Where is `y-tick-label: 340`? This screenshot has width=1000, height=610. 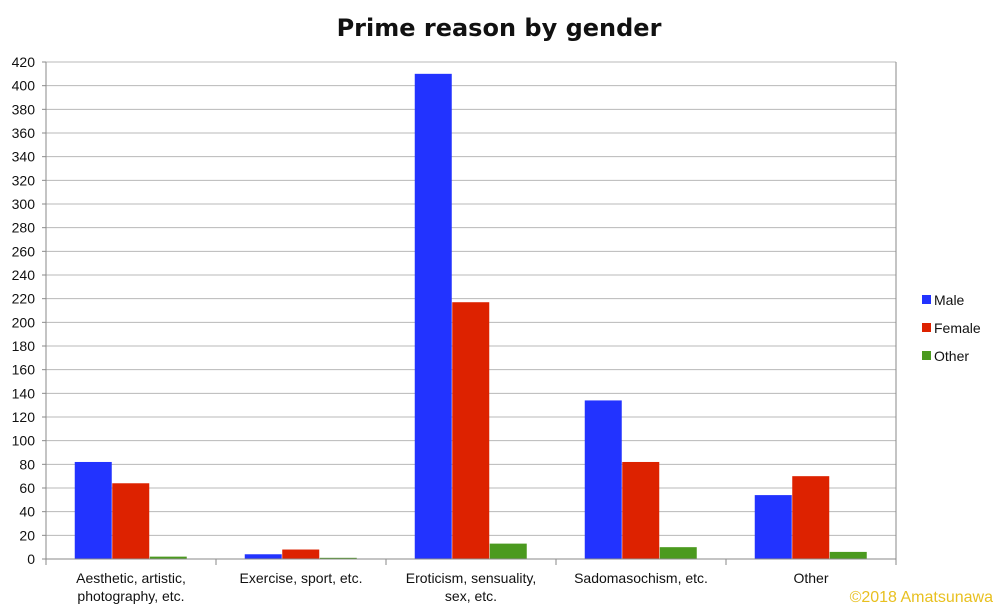
y-tick-label: 340 is located at coordinates (24, 157).